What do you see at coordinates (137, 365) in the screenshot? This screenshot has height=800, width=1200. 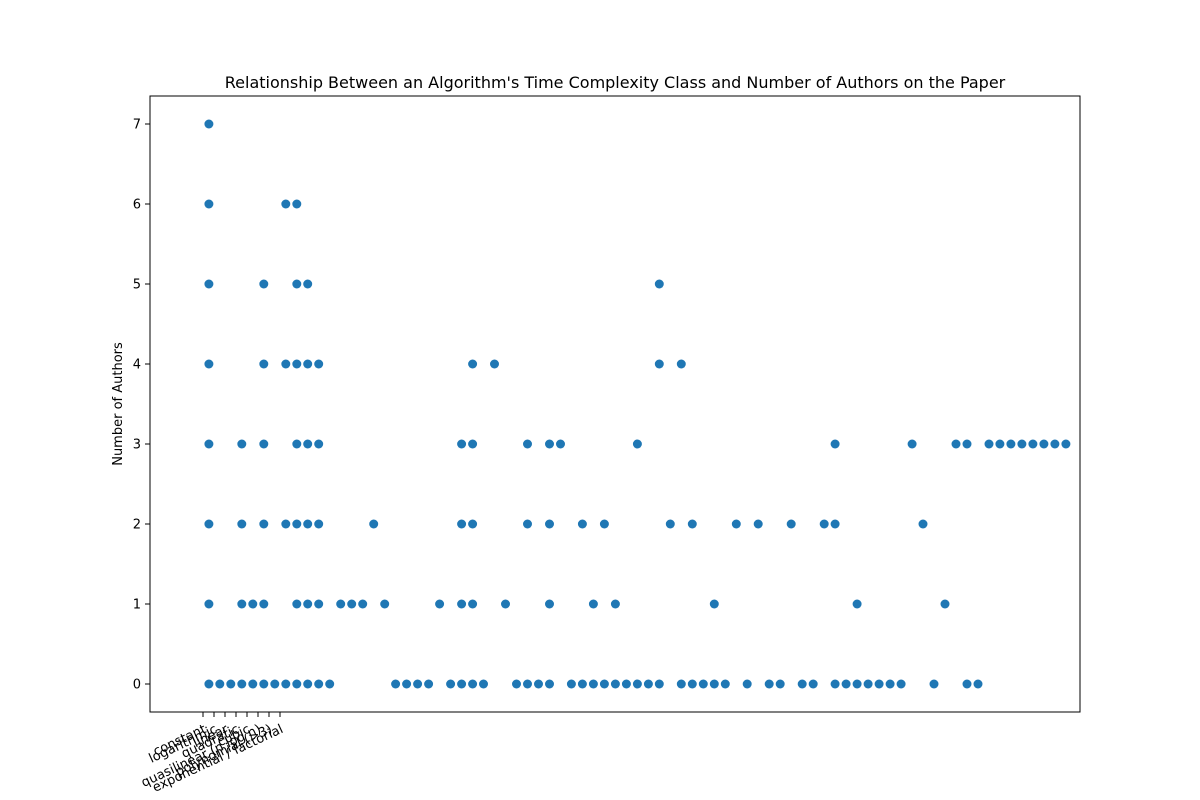 I see `y-tick-label: 4` at bounding box center [137, 365].